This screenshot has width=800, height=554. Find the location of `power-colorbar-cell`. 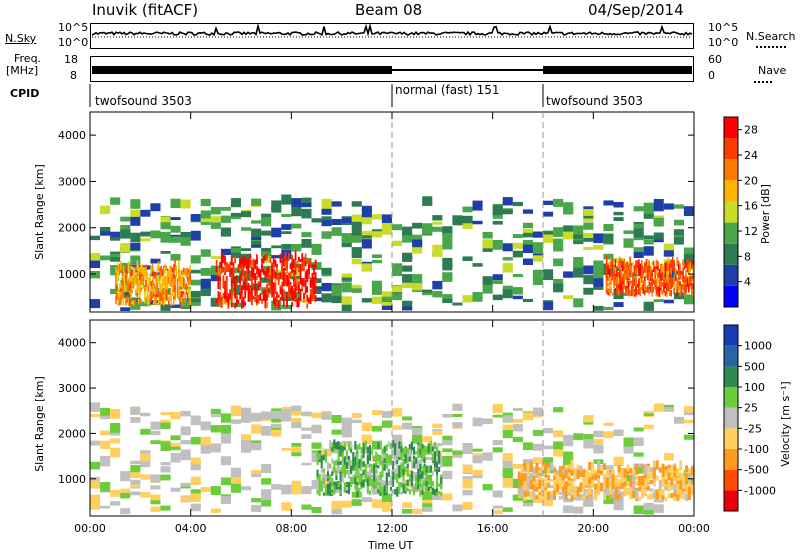

power-colorbar-cell is located at coordinates (731, 149).